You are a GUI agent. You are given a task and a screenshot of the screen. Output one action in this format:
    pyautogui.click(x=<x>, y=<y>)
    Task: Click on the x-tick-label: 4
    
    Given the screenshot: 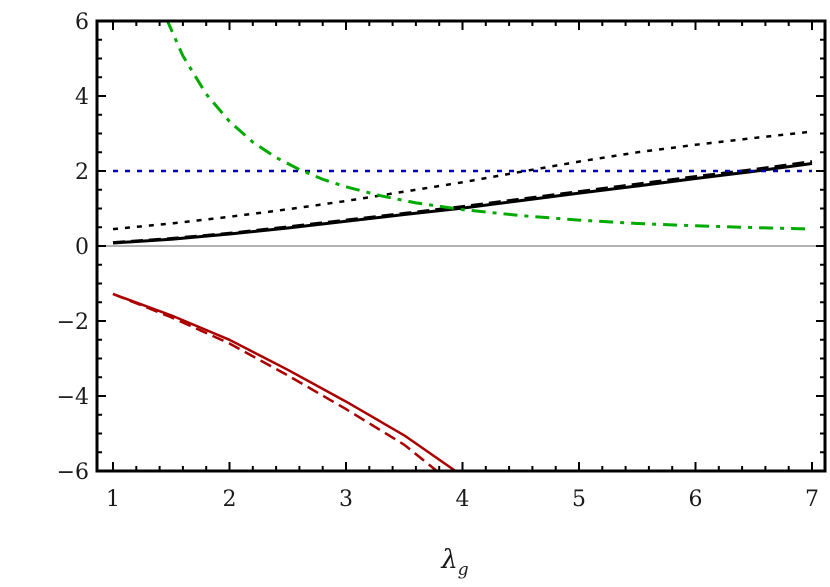 What is the action you would take?
    pyautogui.click(x=463, y=499)
    